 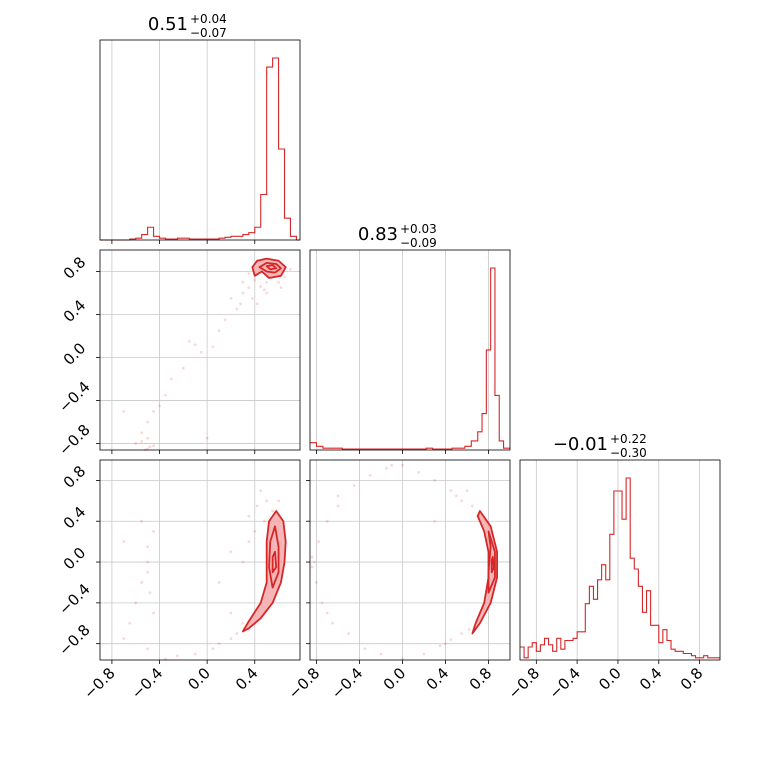 I want to click on panel-title-minus: −0.30, so click(x=628, y=453).